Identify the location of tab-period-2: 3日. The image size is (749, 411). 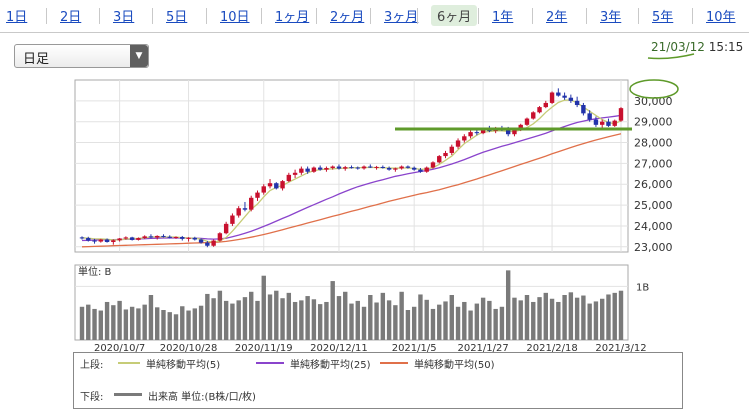
(124, 17).